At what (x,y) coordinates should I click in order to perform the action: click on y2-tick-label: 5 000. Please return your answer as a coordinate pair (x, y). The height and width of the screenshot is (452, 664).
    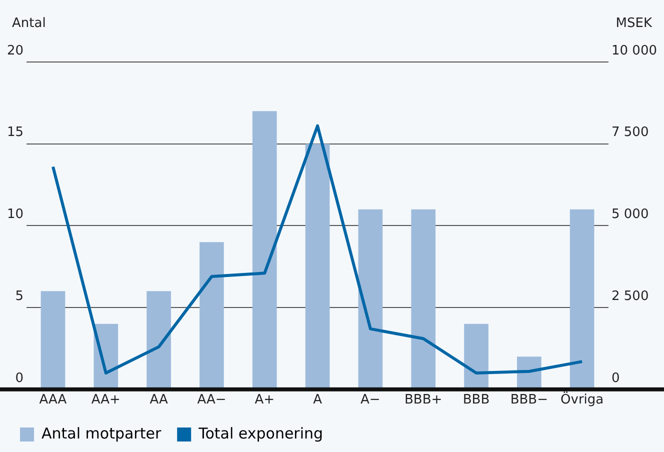
    Looking at the image, I should click on (630, 214).